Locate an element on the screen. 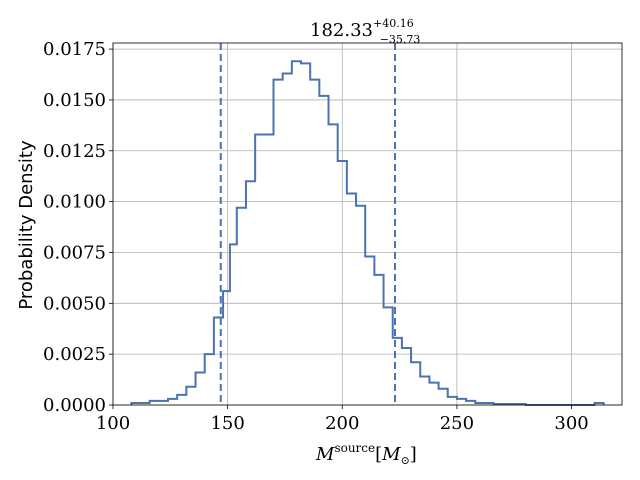 The image size is (640, 480). y-tick-label: 0.0025 is located at coordinates (74, 354).